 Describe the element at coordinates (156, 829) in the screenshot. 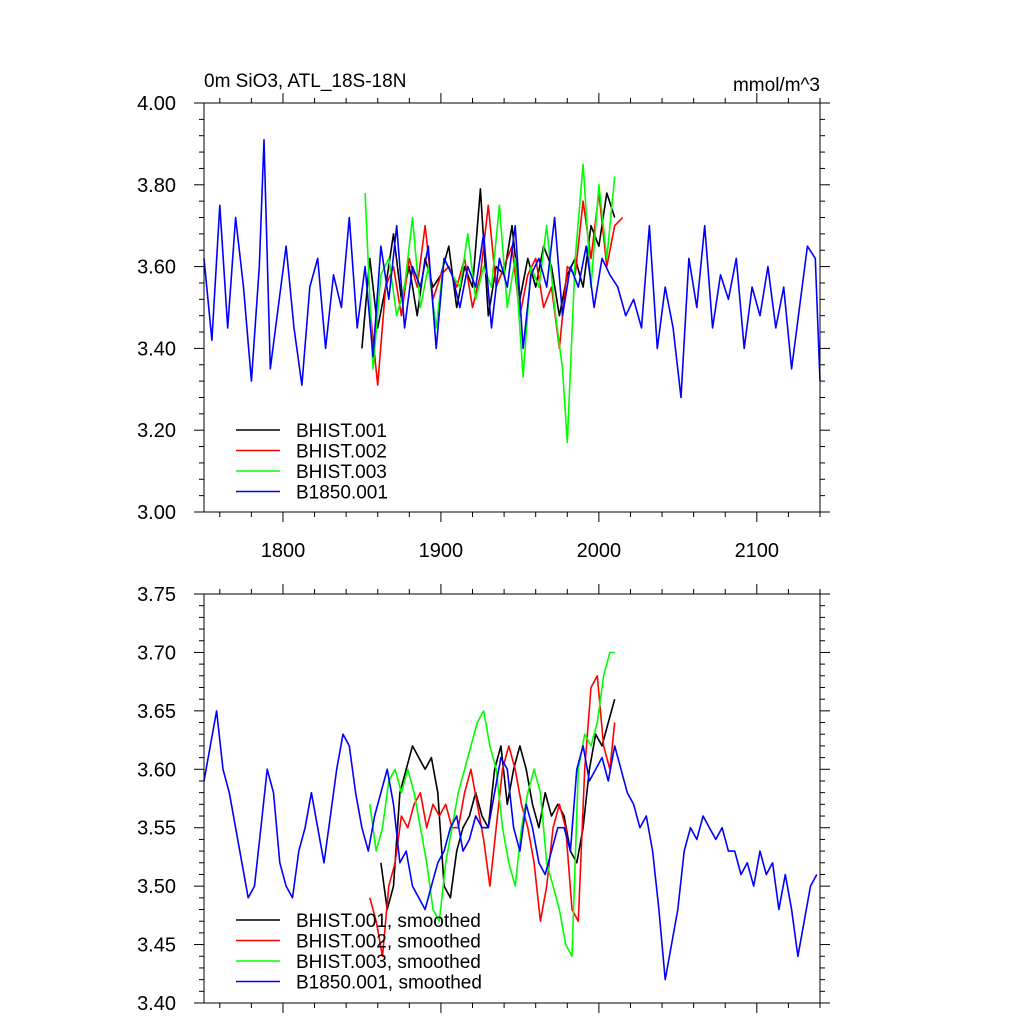

I see `y-tick-label: 3.55` at that location.